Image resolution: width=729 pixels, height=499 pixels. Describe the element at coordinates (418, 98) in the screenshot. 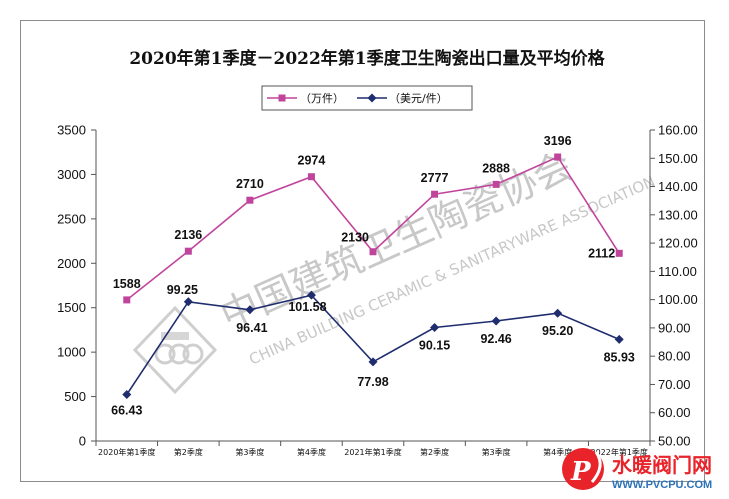

I see `legend-label-price: （美元/件）` at that location.